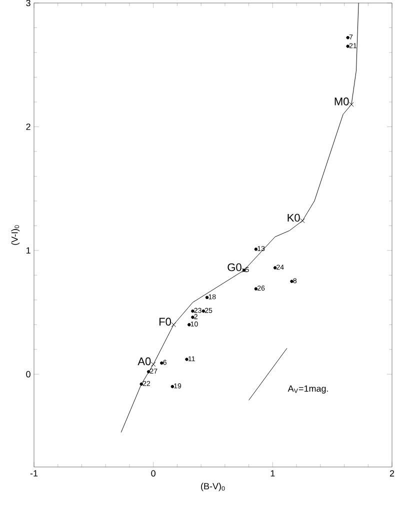  Describe the element at coordinates (15, 235) in the screenshot. I see `y-axis-title: (V-I)$_{0}$` at that location.